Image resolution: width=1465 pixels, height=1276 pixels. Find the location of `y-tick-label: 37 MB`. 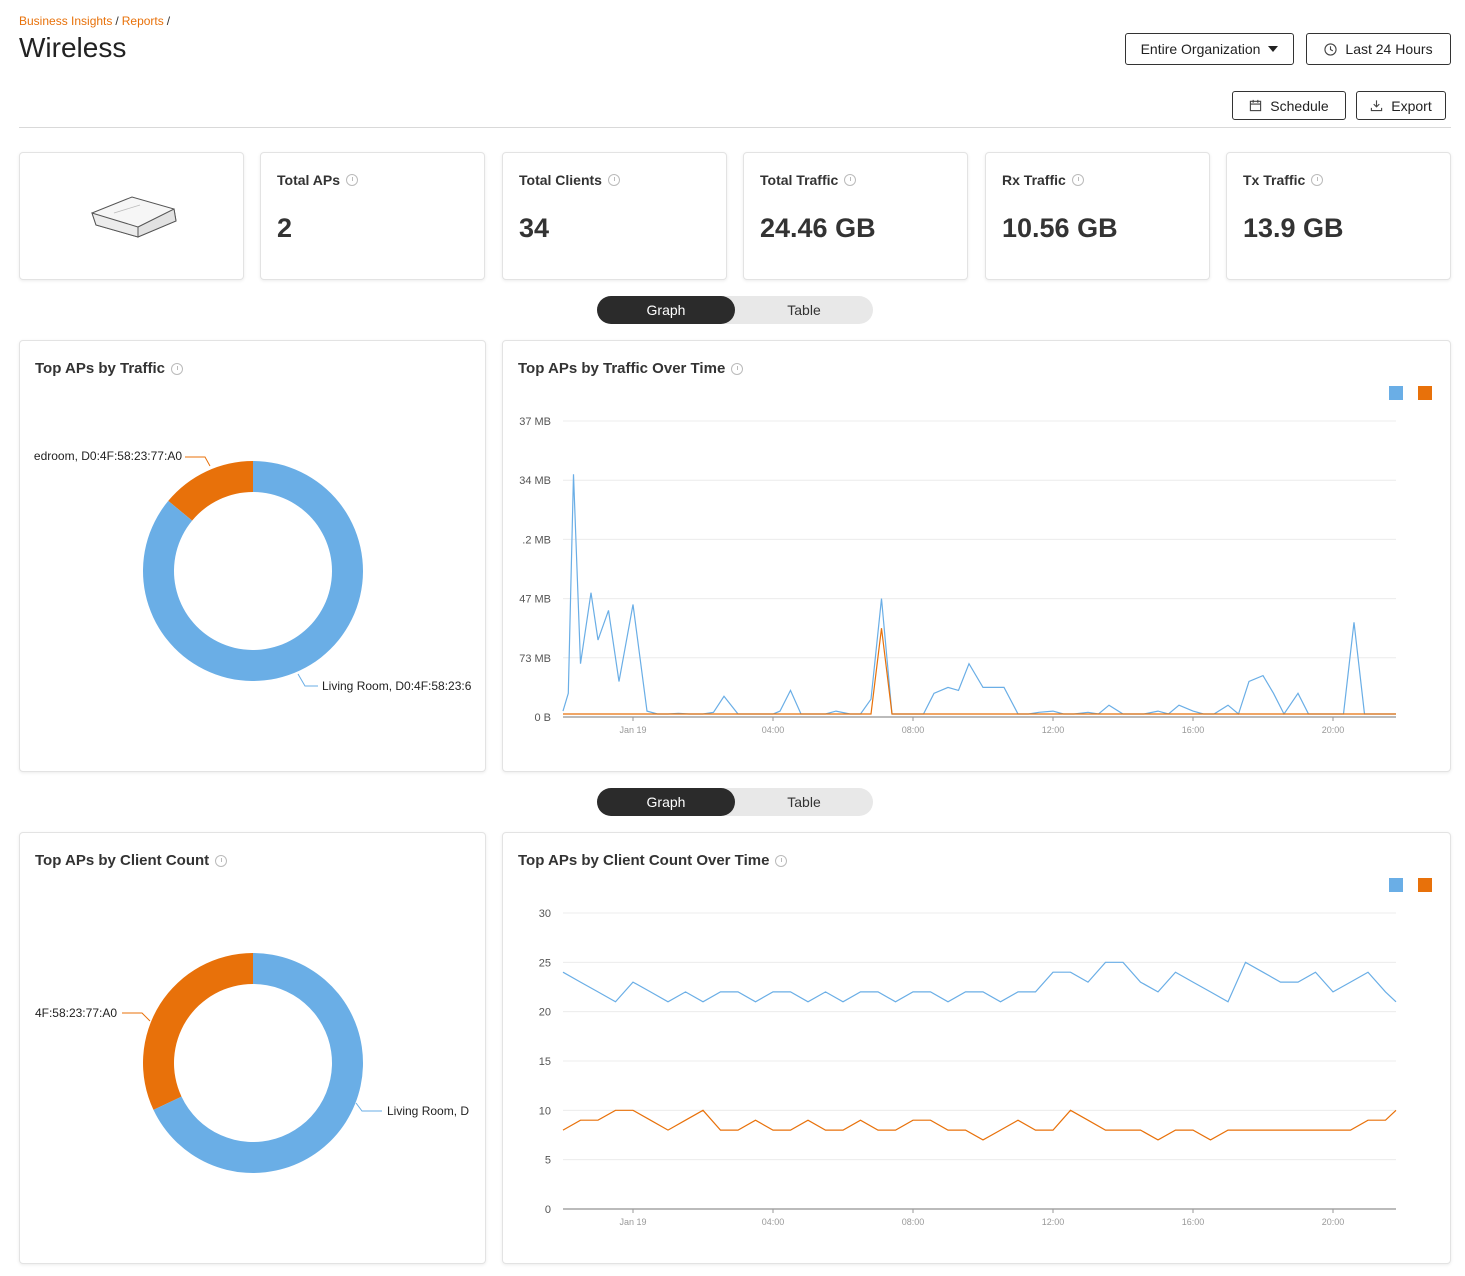

y-tick-label: 37 MB is located at coordinates (535, 422).